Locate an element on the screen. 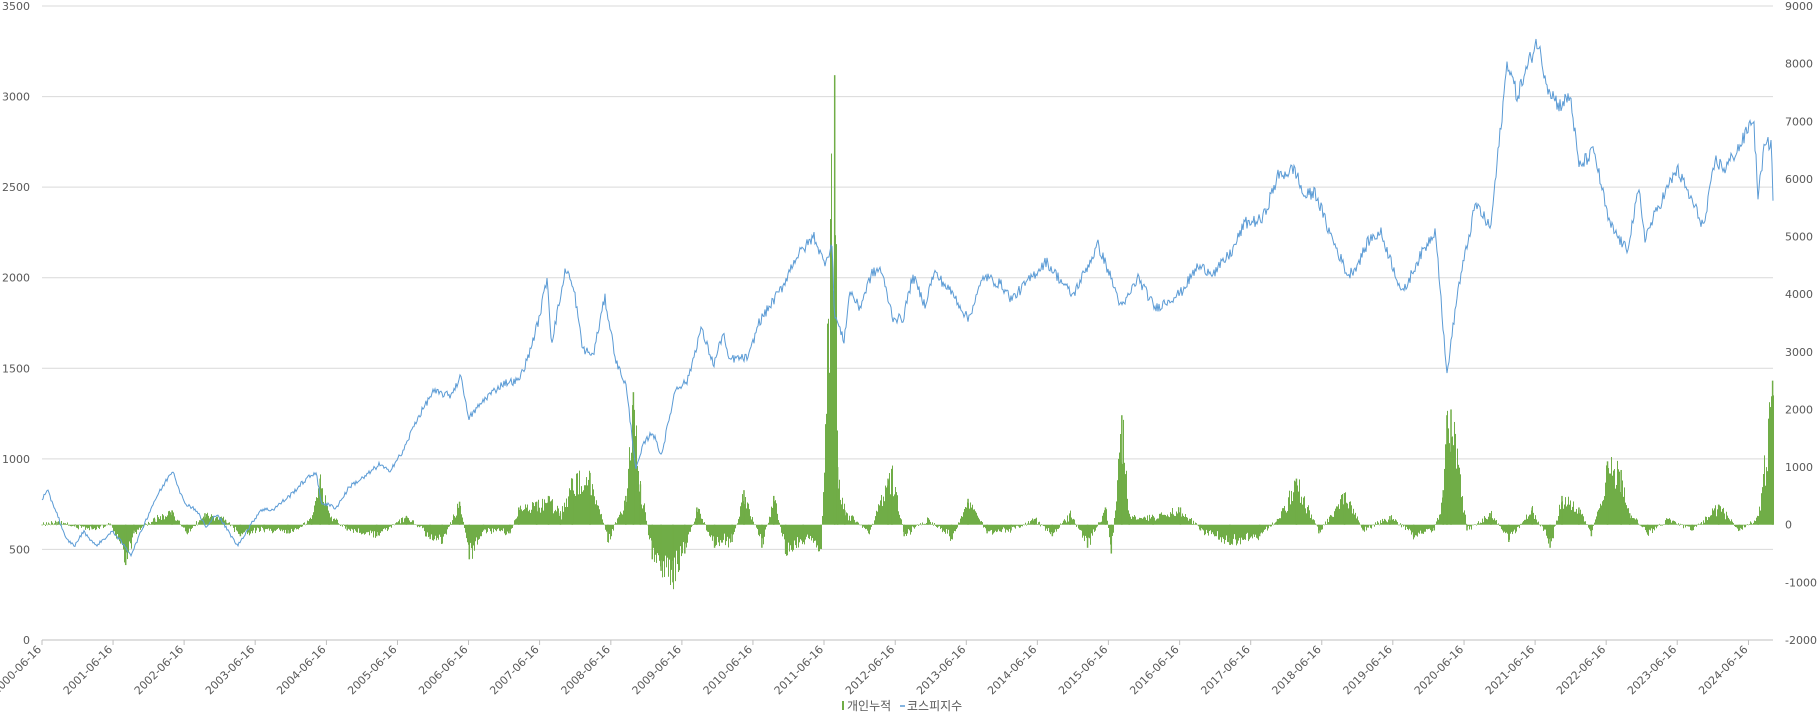 This screenshot has width=1817, height=716. x-tick-label: 2003-06-16 is located at coordinates (230, 670).